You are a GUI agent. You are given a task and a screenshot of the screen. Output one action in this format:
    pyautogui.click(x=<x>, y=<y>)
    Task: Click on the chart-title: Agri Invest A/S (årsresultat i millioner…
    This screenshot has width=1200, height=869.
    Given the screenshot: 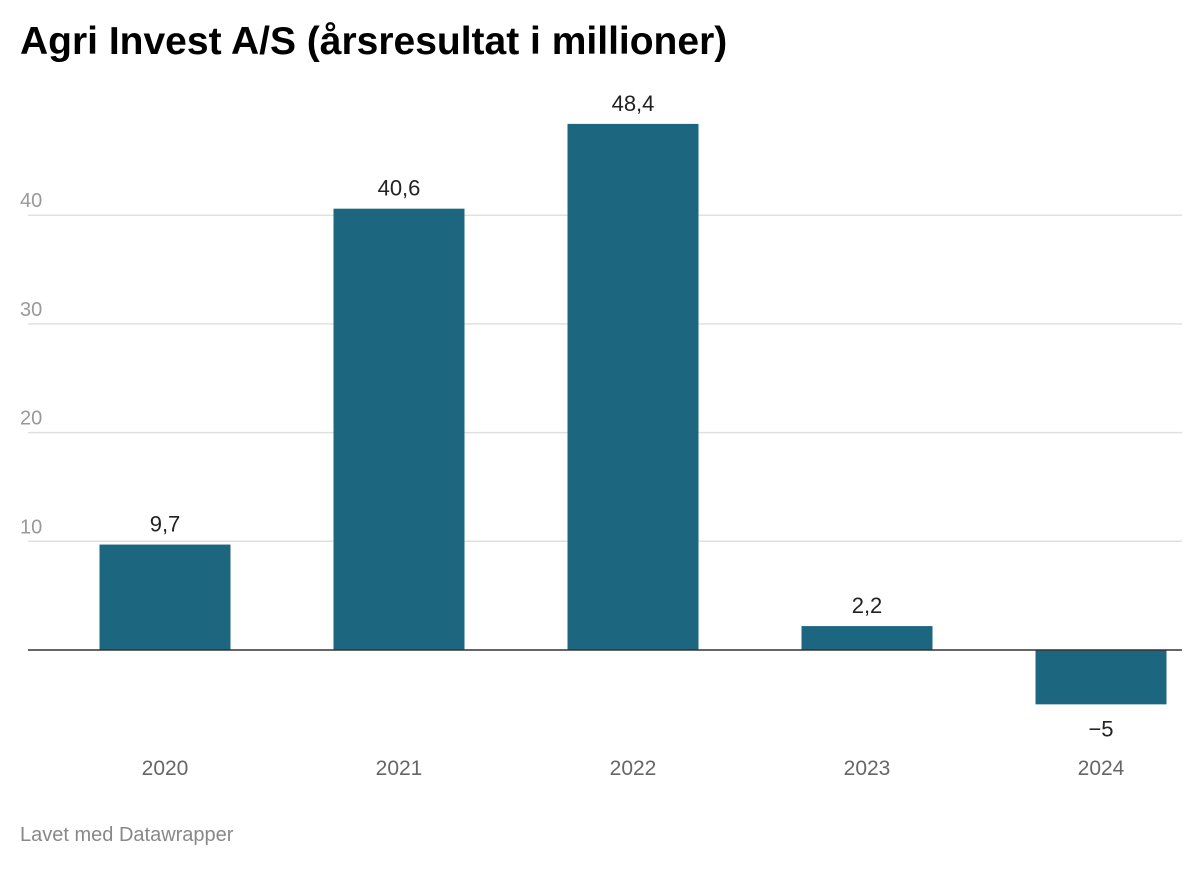 What is the action you would take?
    pyautogui.click(x=374, y=41)
    